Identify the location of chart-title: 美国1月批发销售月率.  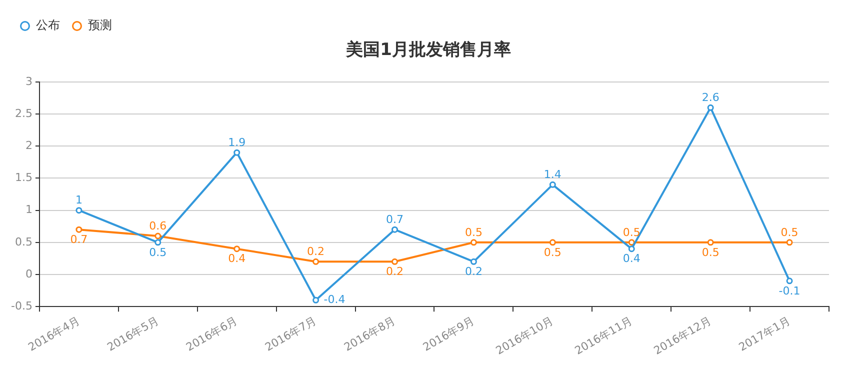
(428, 50).